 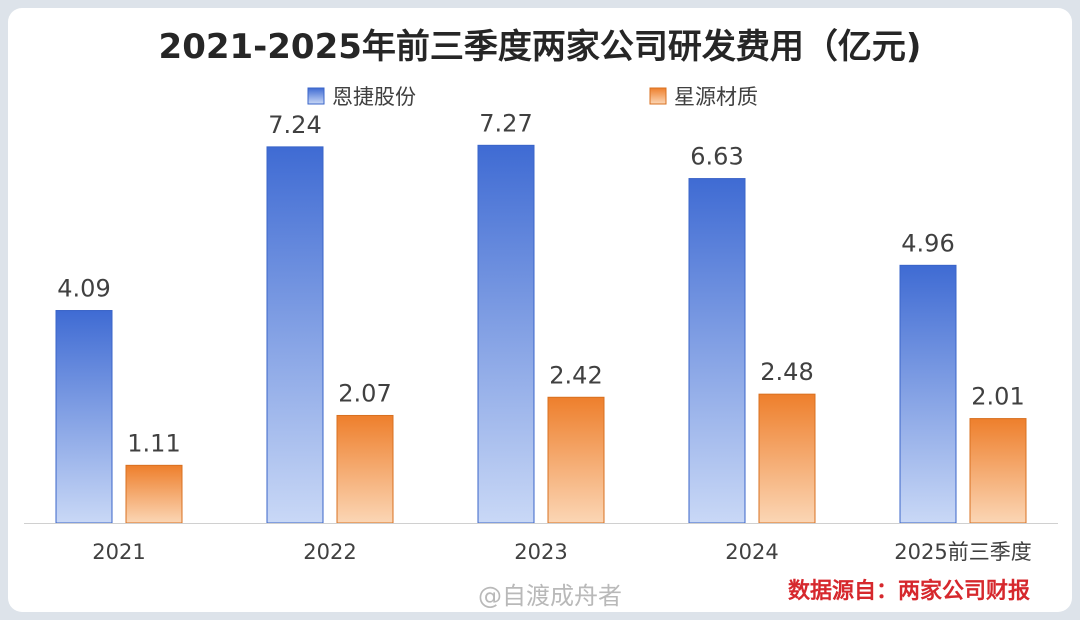 What do you see at coordinates (316, 96) in the screenshot?
I see `legend-swatch-enjie` at bounding box center [316, 96].